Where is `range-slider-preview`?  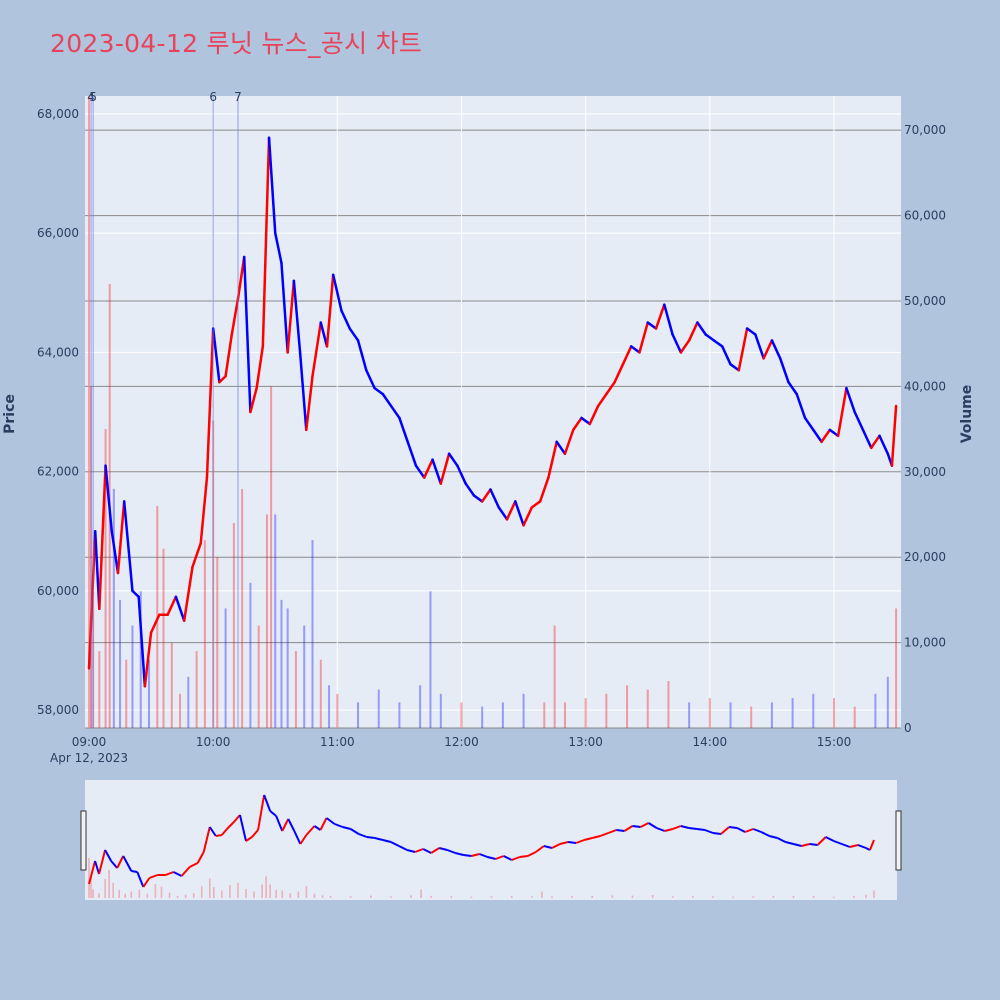 range-slider-preview is located at coordinates (481, 846).